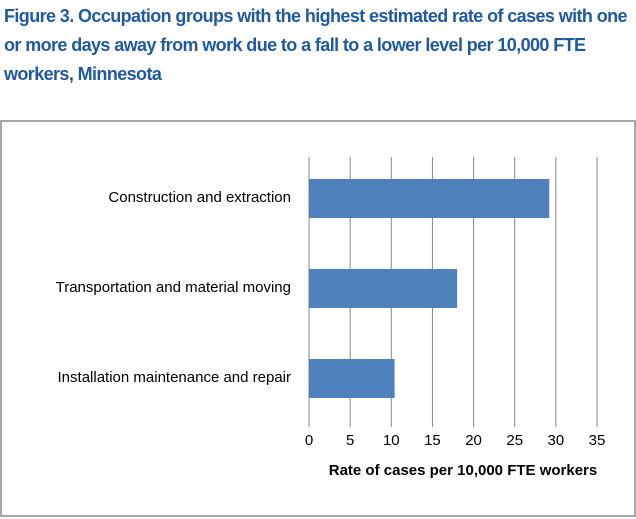 The width and height of the screenshot is (636, 519). Describe the element at coordinates (597, 440) in the screenshot. I see `x-tick-label: 35` at that location.